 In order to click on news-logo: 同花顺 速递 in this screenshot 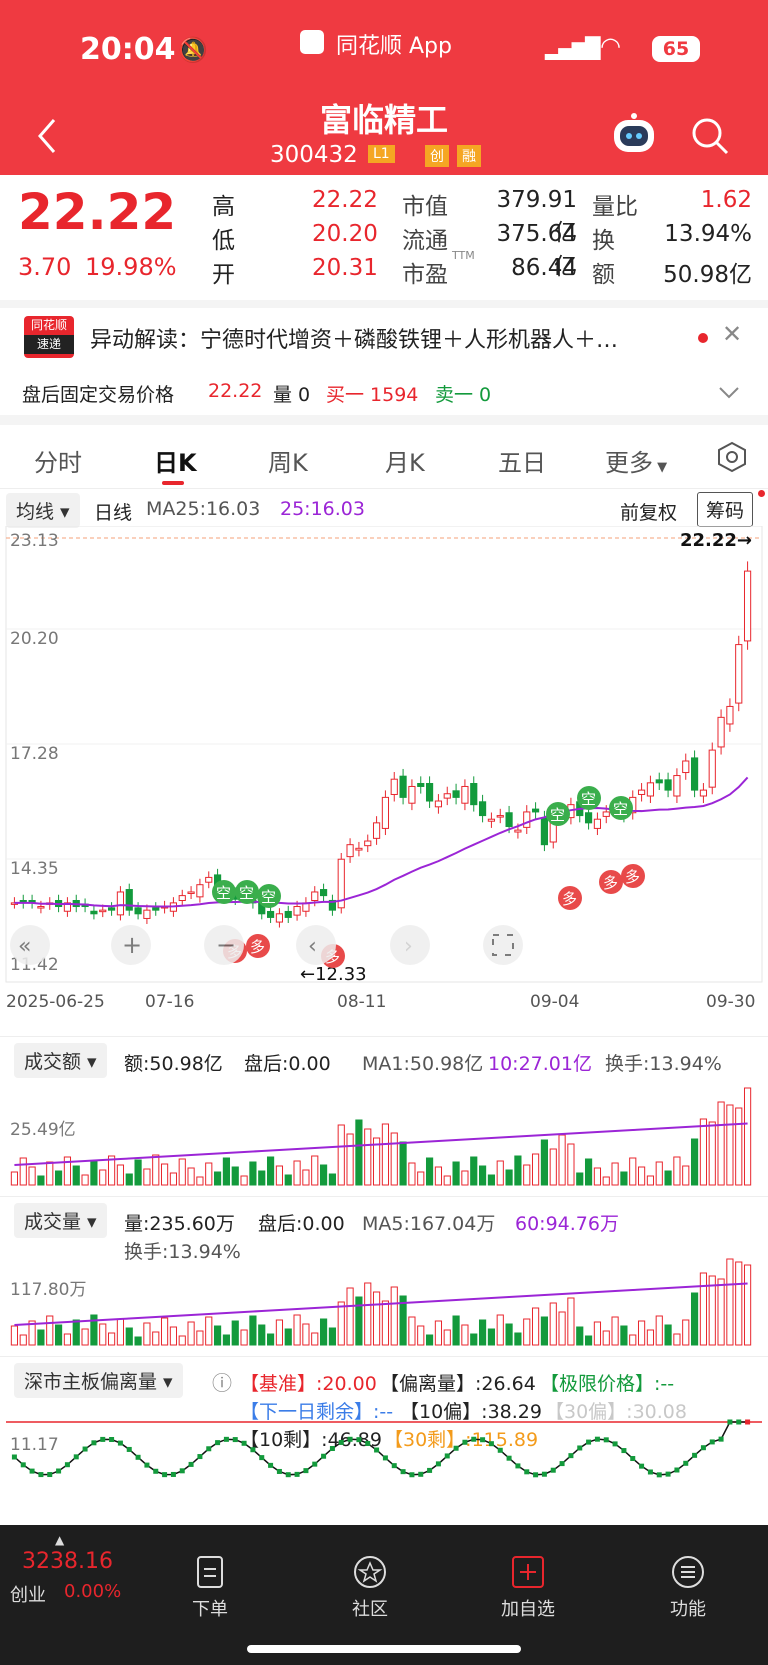, I will do `click(49, 337)`.